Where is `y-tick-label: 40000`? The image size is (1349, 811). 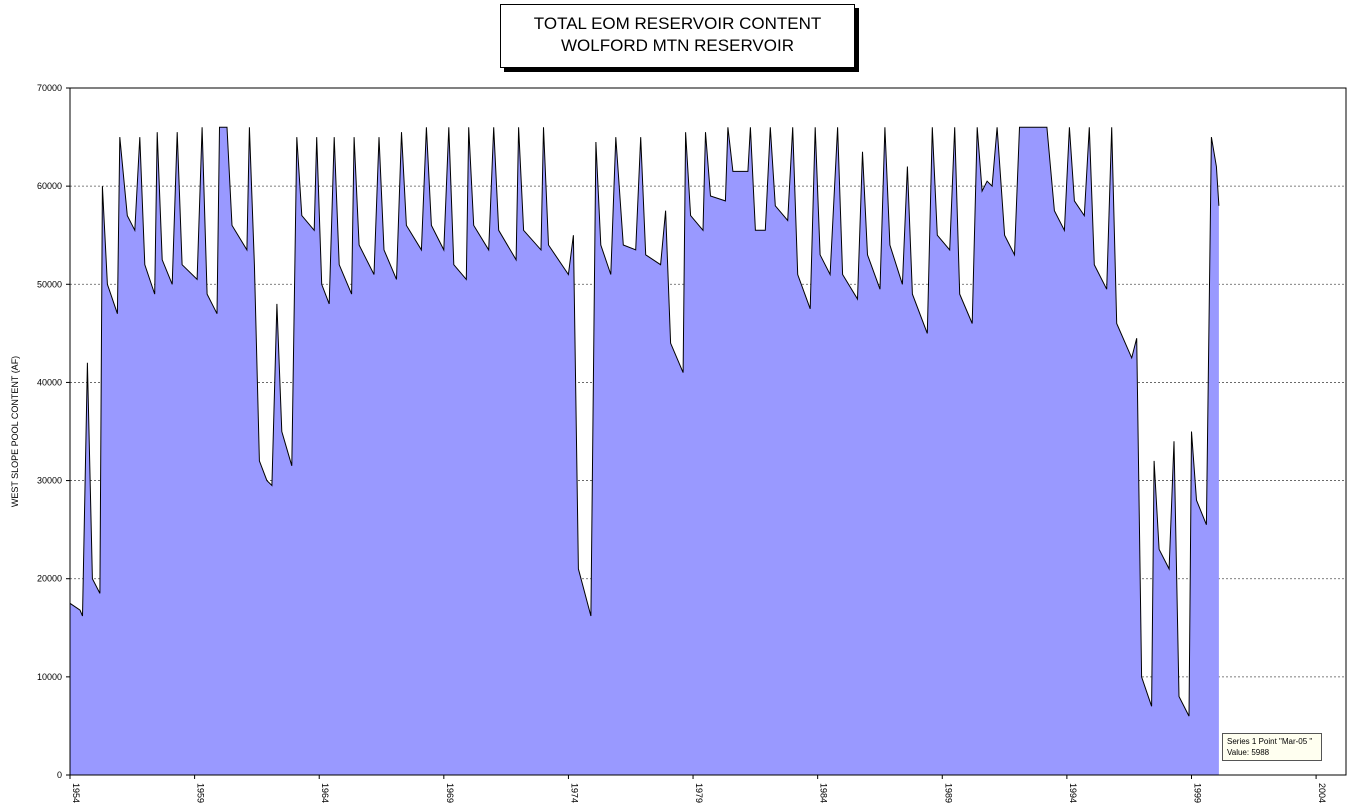 y-tick-label: 40000 is located at coordinates (49, 382).